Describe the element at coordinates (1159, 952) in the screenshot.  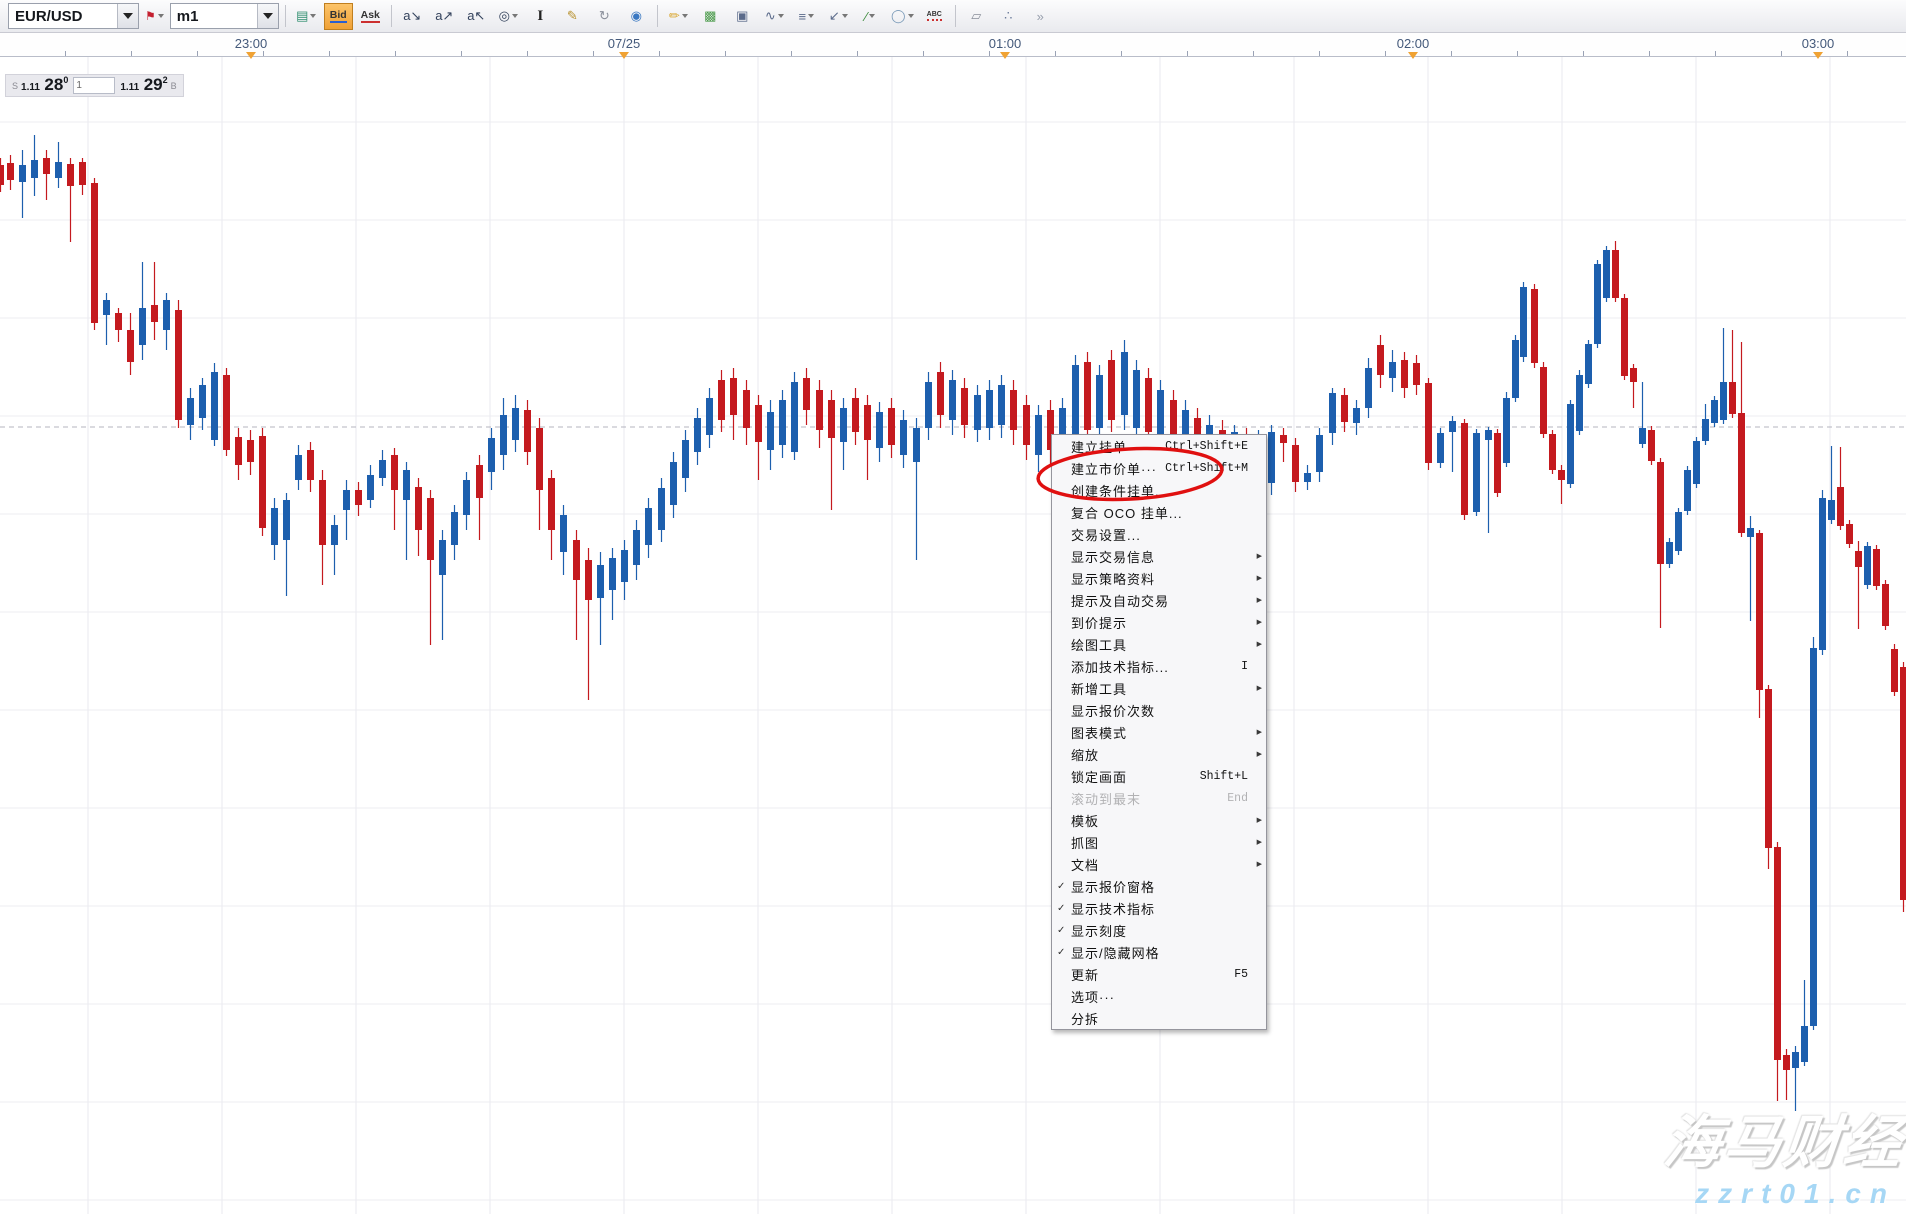
I see `context-menu-item-24: ✓ 显示/隐藏网格` at that location.